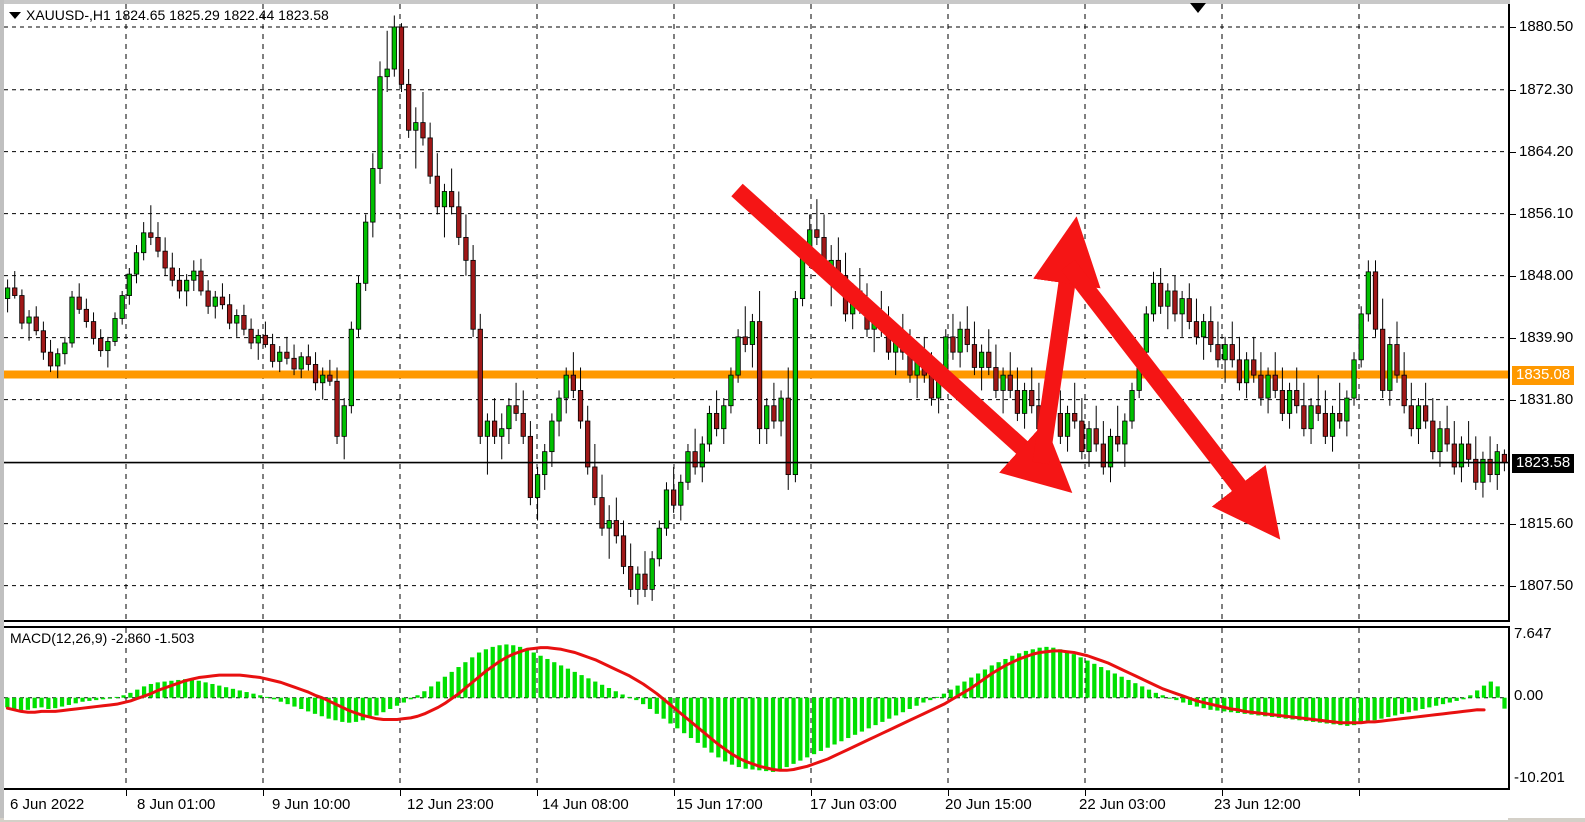 The height and width of the screenshot is (822, 1585). I want to click on price-tick-label: 1864.20, so click(1546, 151).